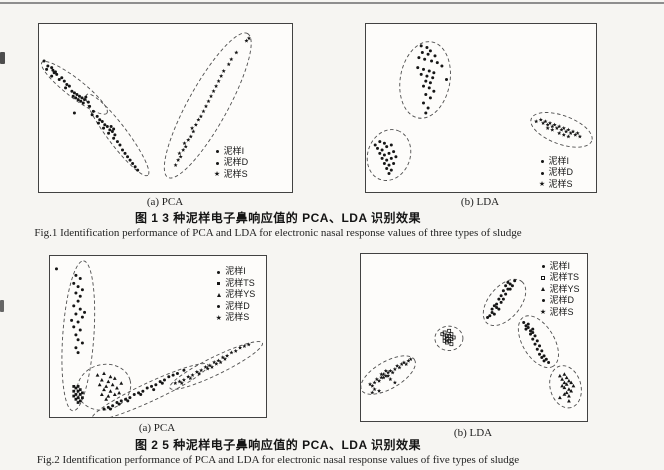  Describe the element at coordinates (543, 289) in the screenshot. I see `legend-marker-triangle-icon` at that location.